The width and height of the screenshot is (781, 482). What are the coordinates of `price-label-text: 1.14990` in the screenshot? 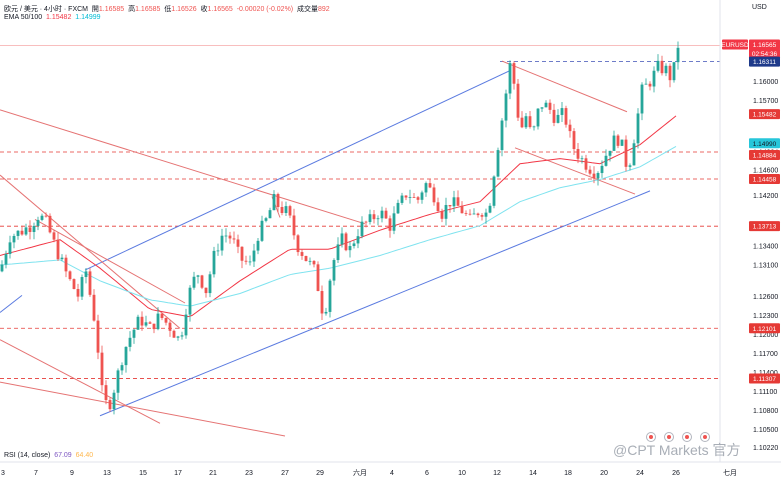 It's located at (765, 144).